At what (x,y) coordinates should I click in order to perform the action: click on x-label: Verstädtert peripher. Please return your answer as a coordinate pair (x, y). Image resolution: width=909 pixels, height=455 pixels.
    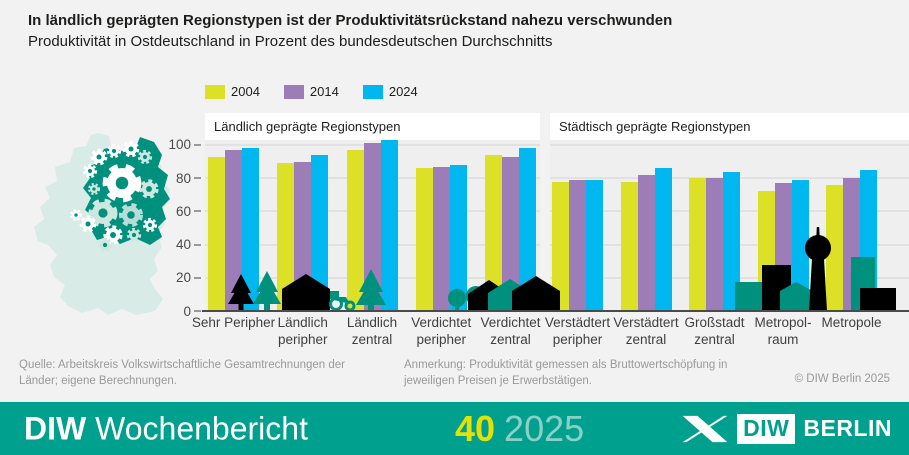
    Looking at the image, I should click on (577, 331).